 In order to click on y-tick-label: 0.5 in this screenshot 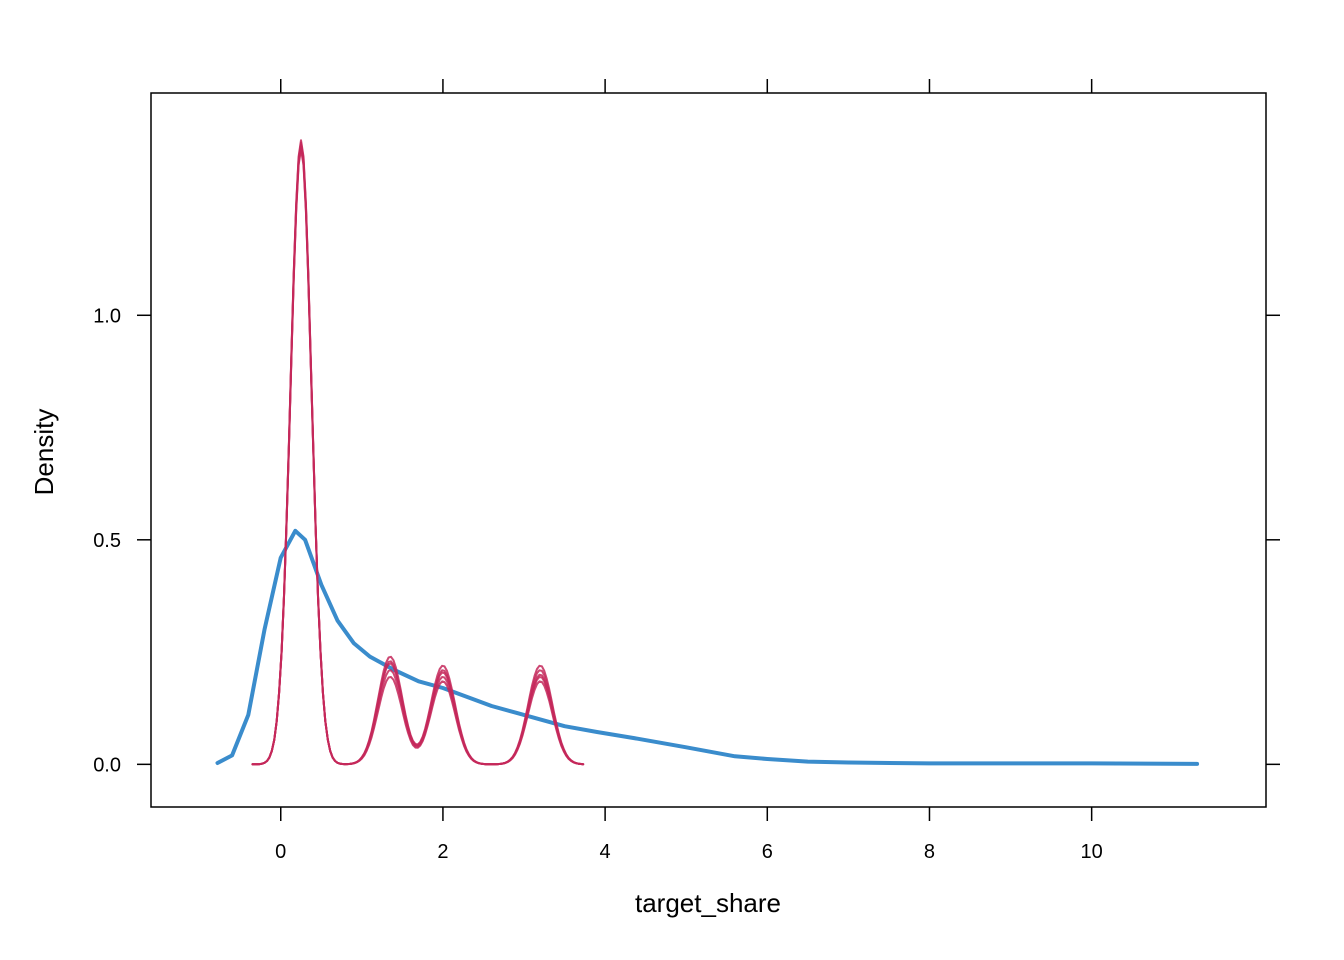, I will do `click(107, 541)`.